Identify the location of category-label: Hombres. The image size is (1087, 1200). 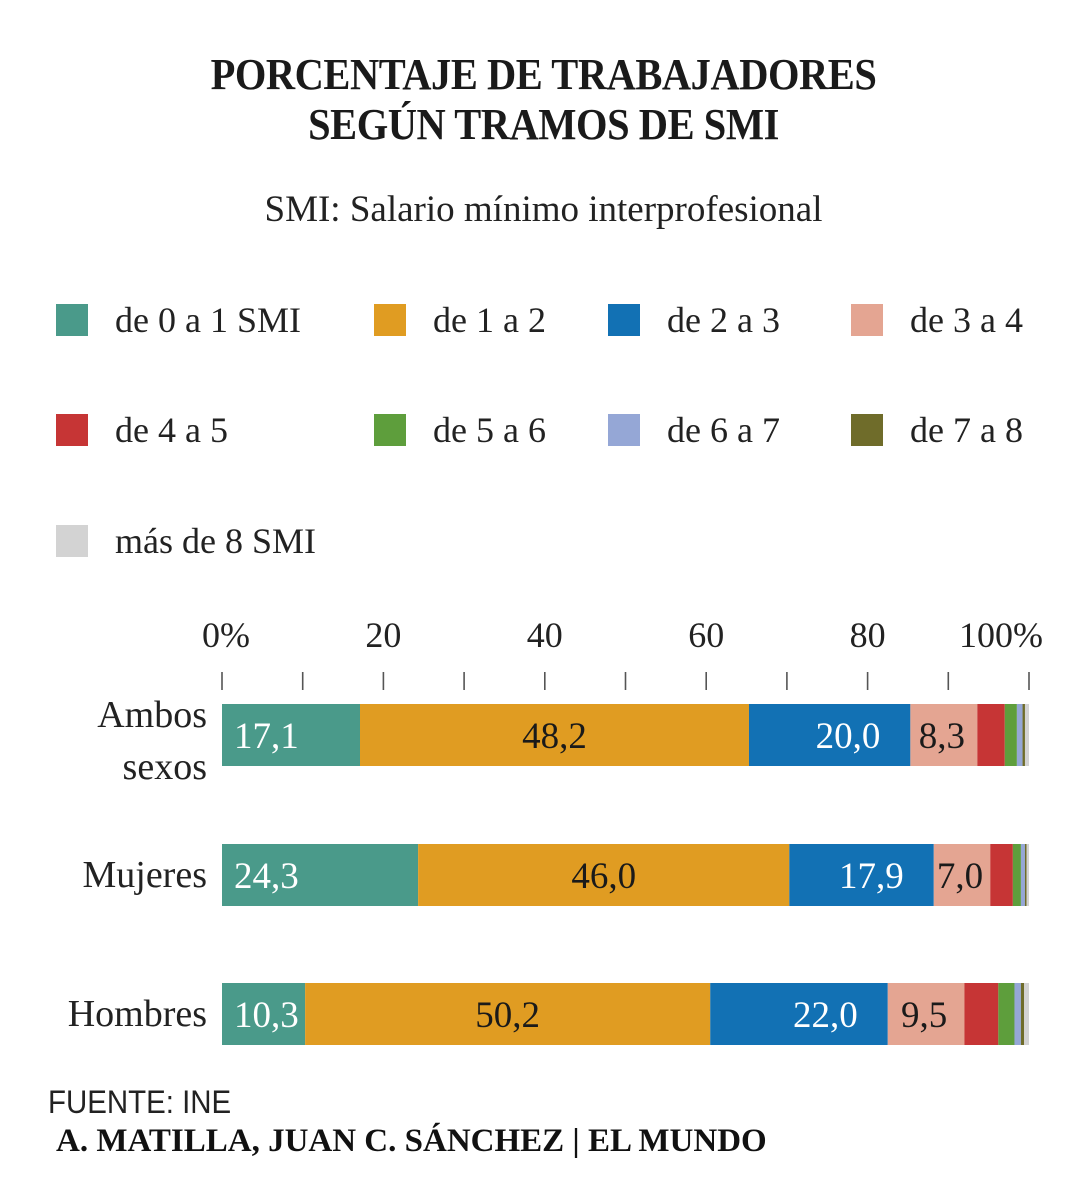
(137, 1014).